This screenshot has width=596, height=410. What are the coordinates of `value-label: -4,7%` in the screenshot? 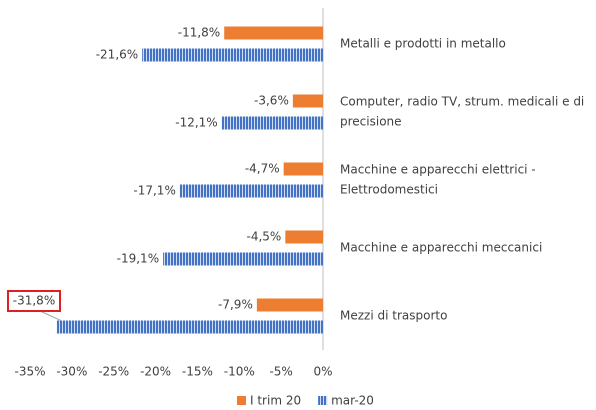 It's located at (262, 169).